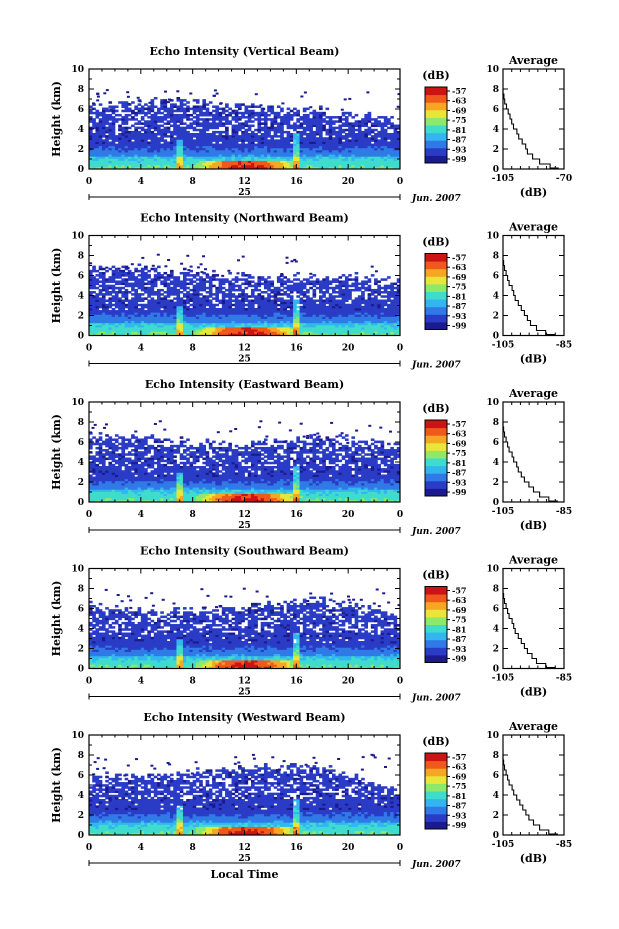 The image size is (619, 929). Describe the element at coordinates (496, 110) in the screenshot. I see `profile-y-tick-label: 6` at that location.